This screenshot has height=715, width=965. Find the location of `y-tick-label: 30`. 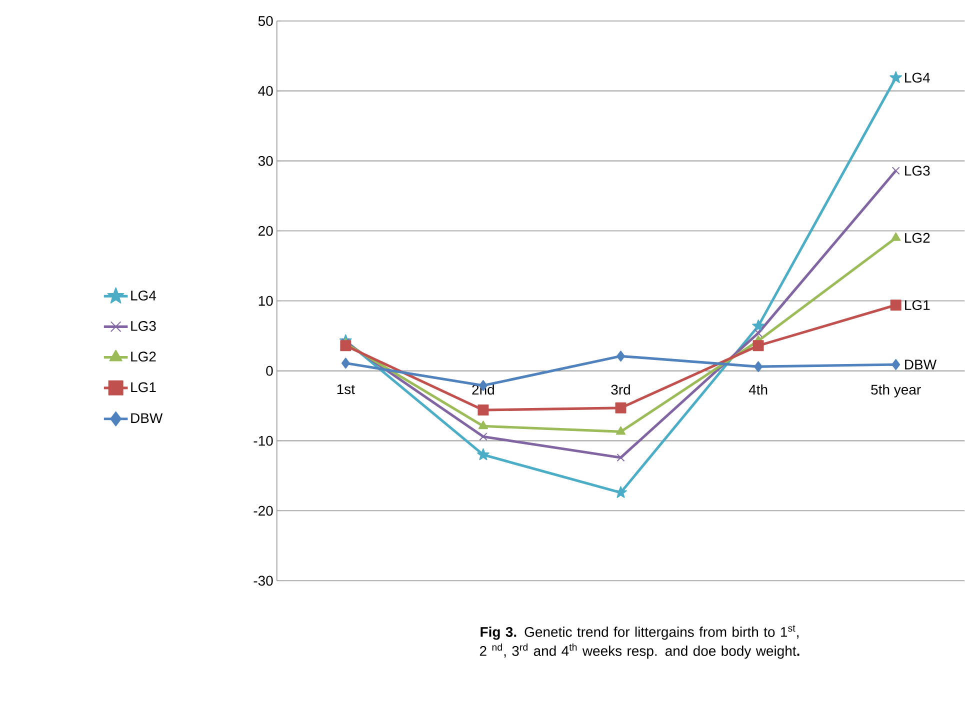

y-tick-label: 30 is located at coordinates (265, 161).